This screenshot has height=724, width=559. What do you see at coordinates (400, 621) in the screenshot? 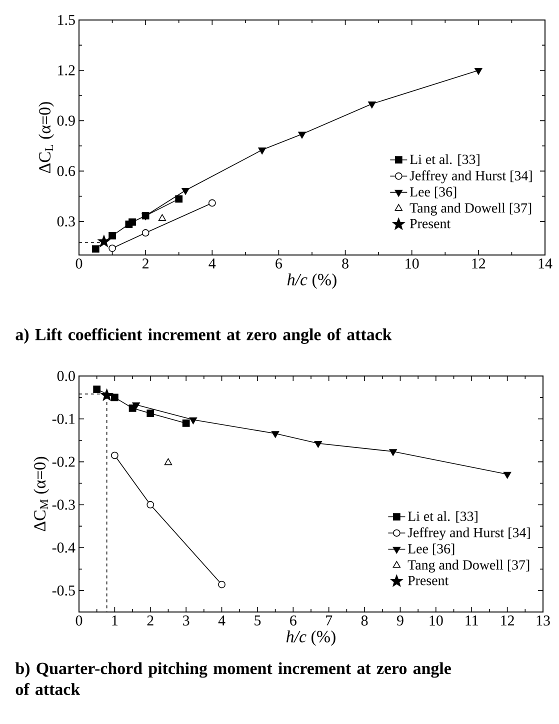
I see `x-tick-label: 9` at bounding box center [400, 621].